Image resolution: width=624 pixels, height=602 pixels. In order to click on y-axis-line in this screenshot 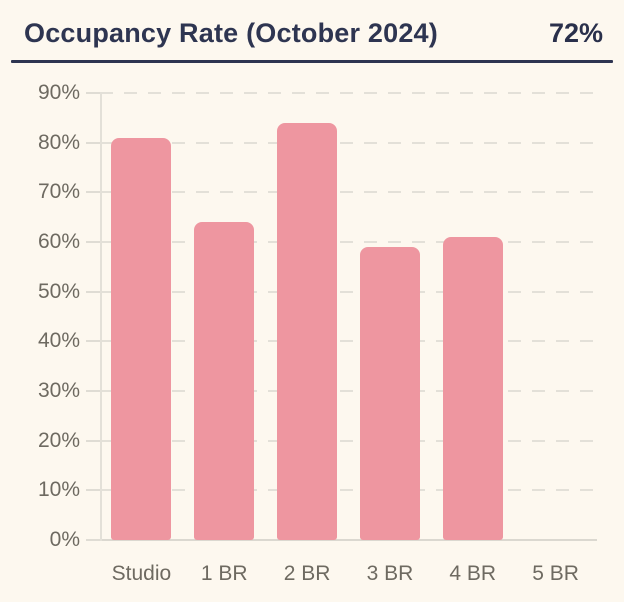, I will do `click(101, 317)`.